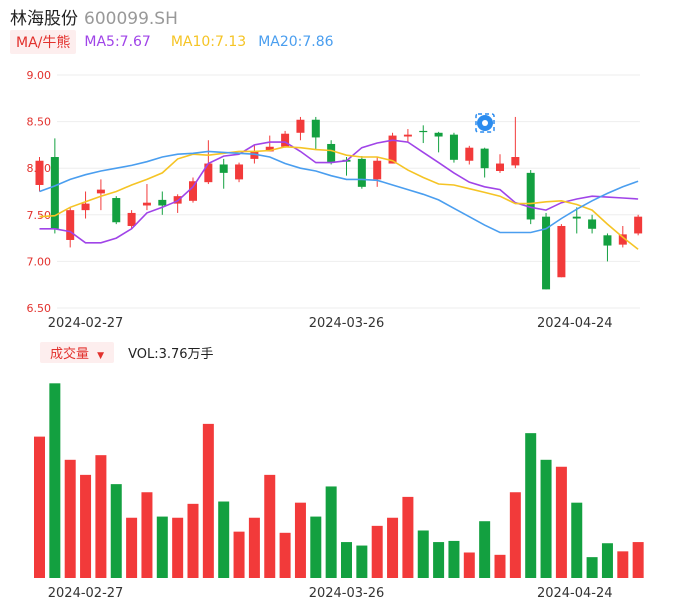  What do you see at coordinates (127, 352) in the screenshot?
I see `volume-legend: 成交量 ▼ VOL:3.76万手` at bounding box center [127, 352].